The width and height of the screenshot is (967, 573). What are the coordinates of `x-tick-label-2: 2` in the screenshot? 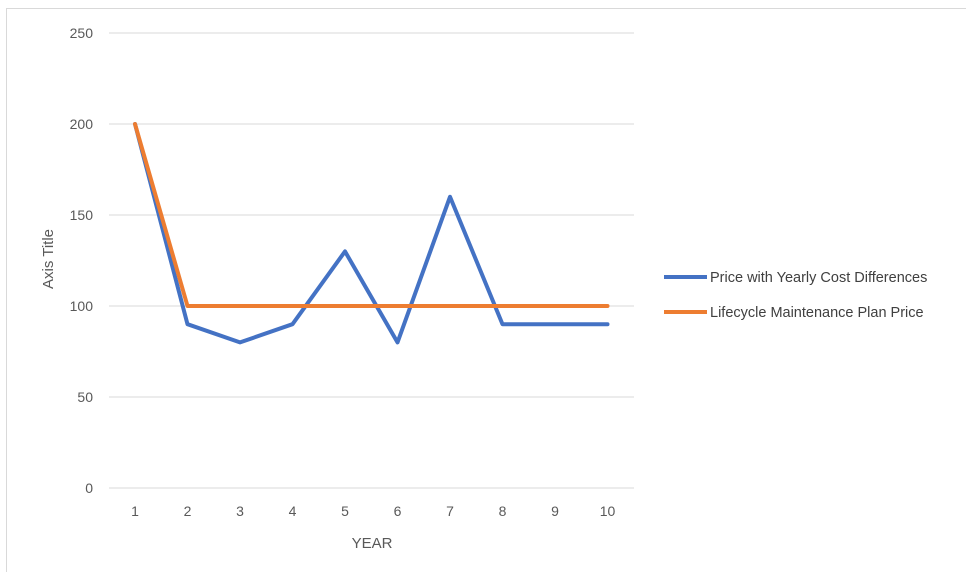 It's located at (188, 511).